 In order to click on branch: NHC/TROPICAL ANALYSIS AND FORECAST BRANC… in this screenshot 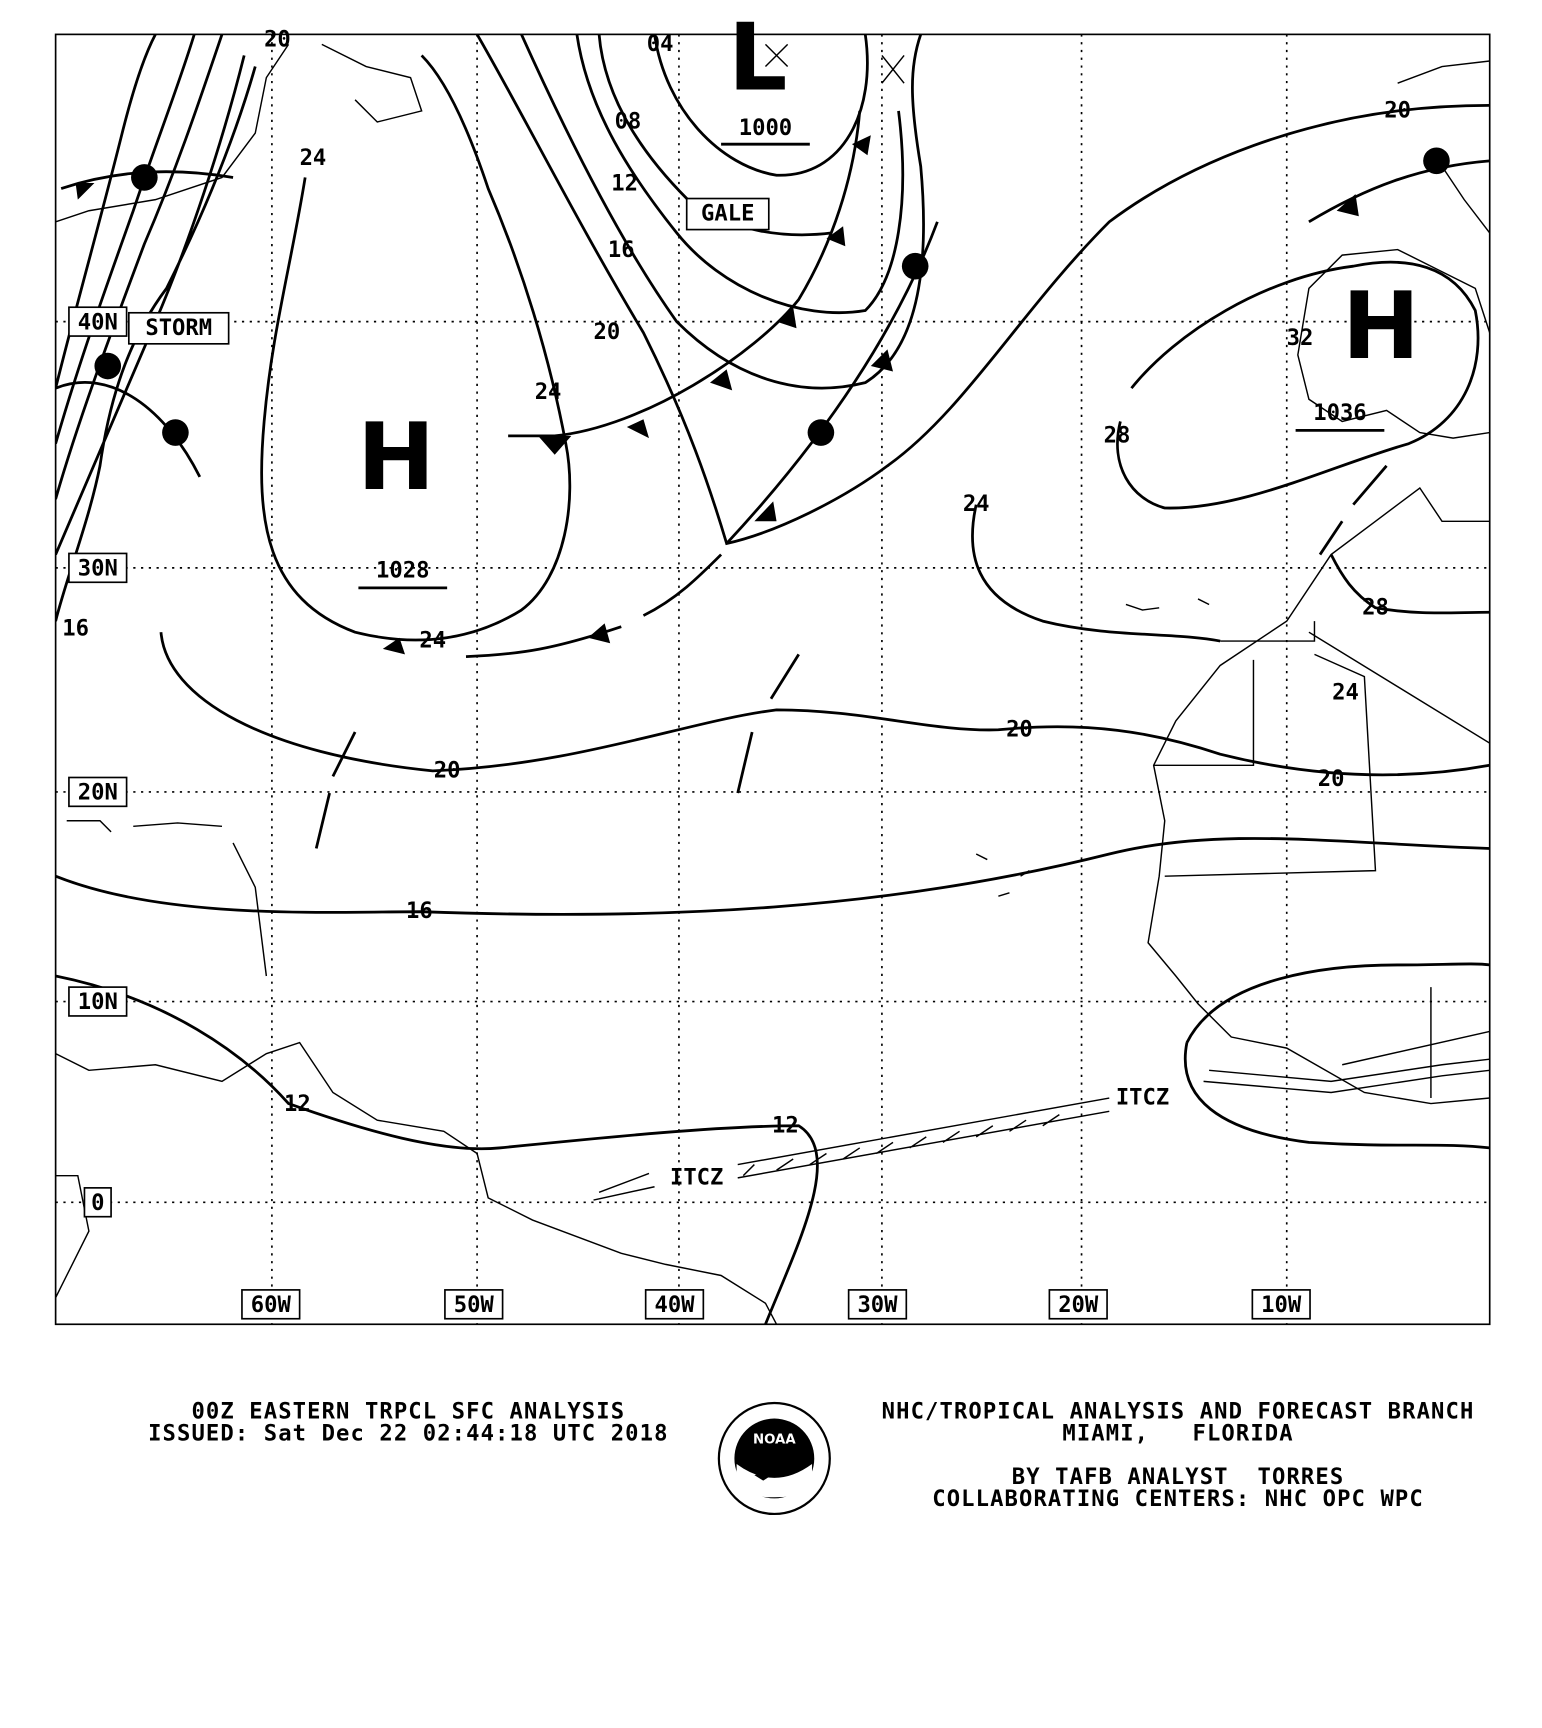, I will do `click(1178, 1411)`.